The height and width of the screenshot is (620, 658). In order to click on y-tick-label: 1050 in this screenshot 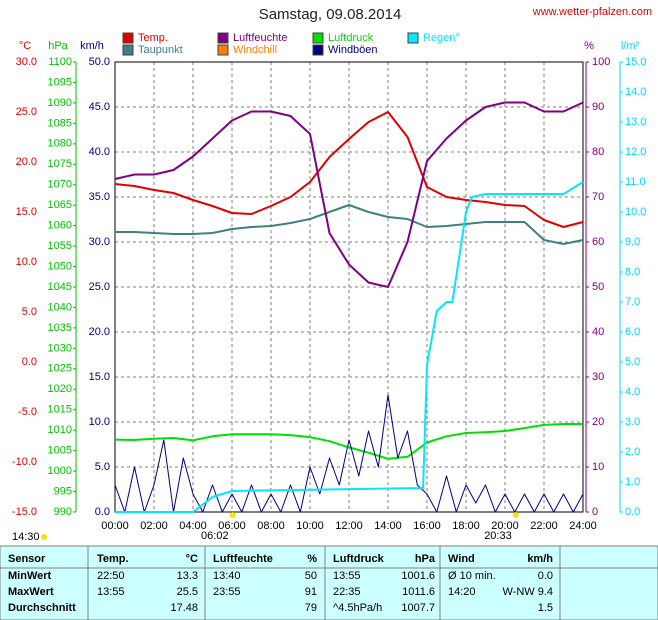, I will do `click(60, 266)`.